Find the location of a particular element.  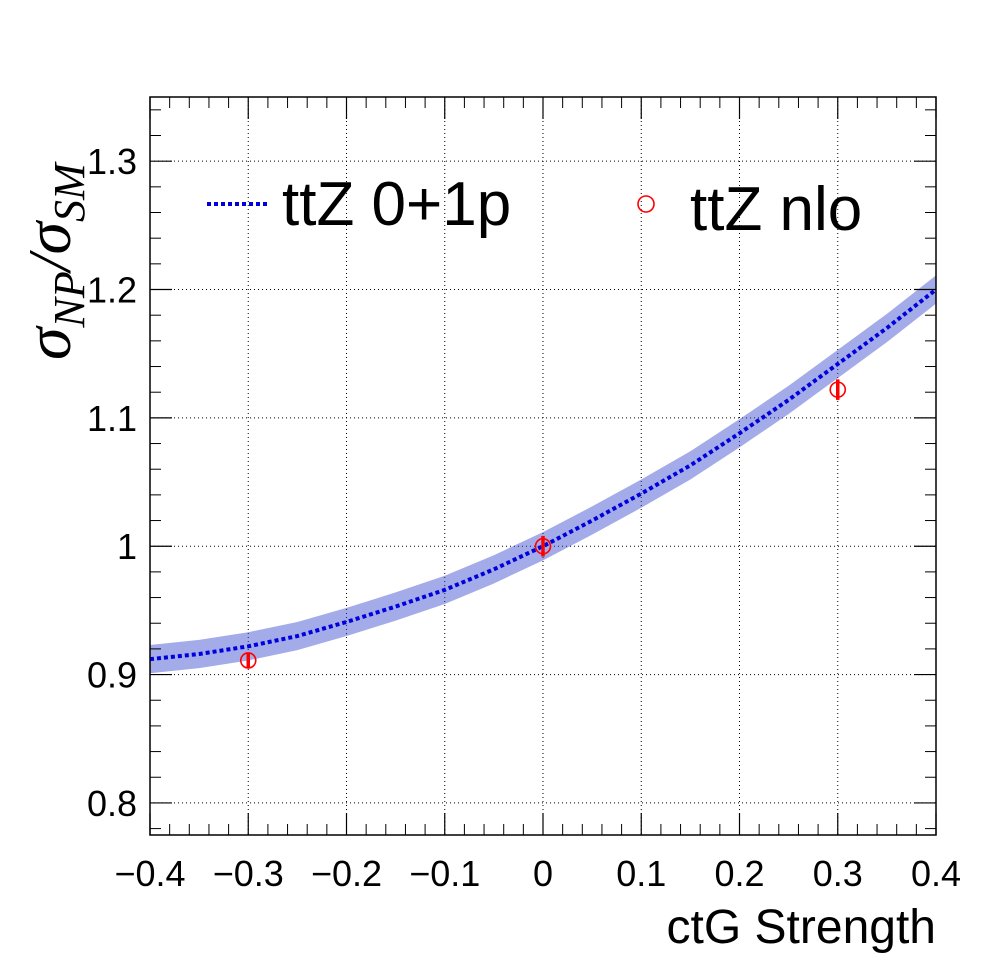

x-tick-label: 0.4 is located at coordinates (936, 873).